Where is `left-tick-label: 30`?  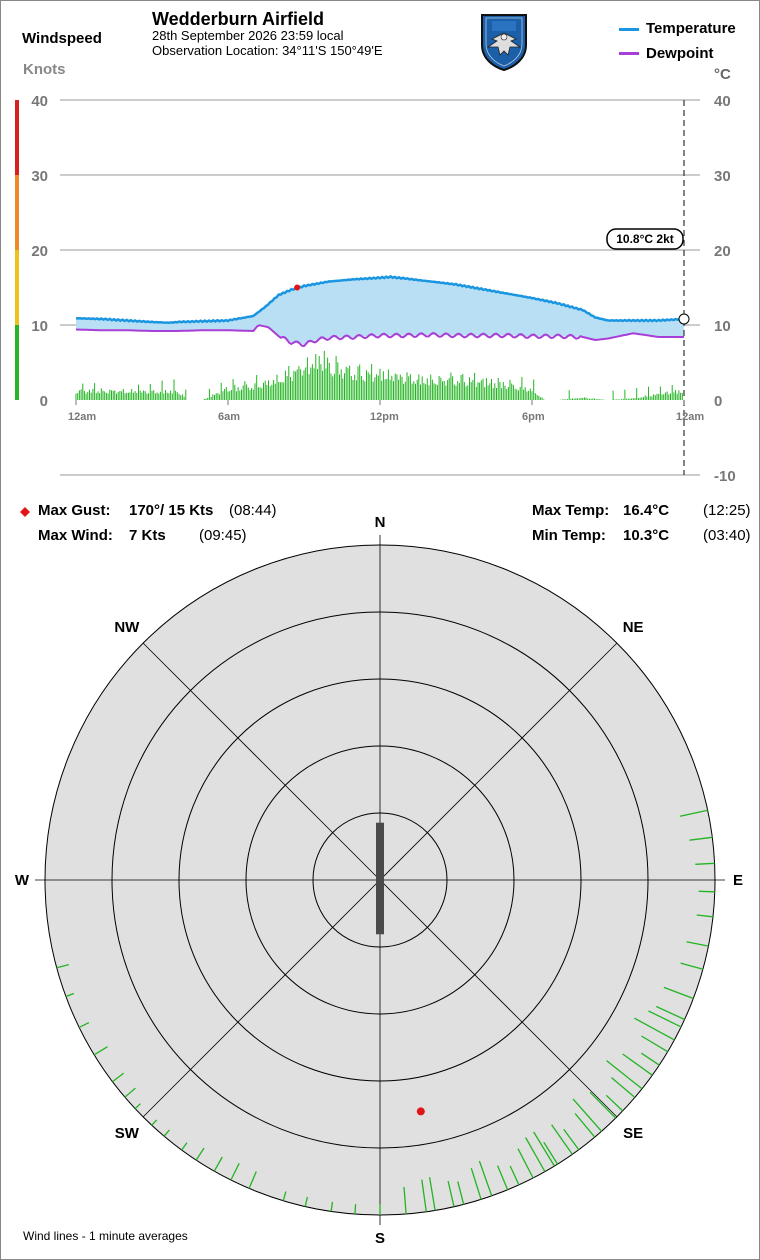
left-tick-label: 30 is located at coordinates (39, 176).